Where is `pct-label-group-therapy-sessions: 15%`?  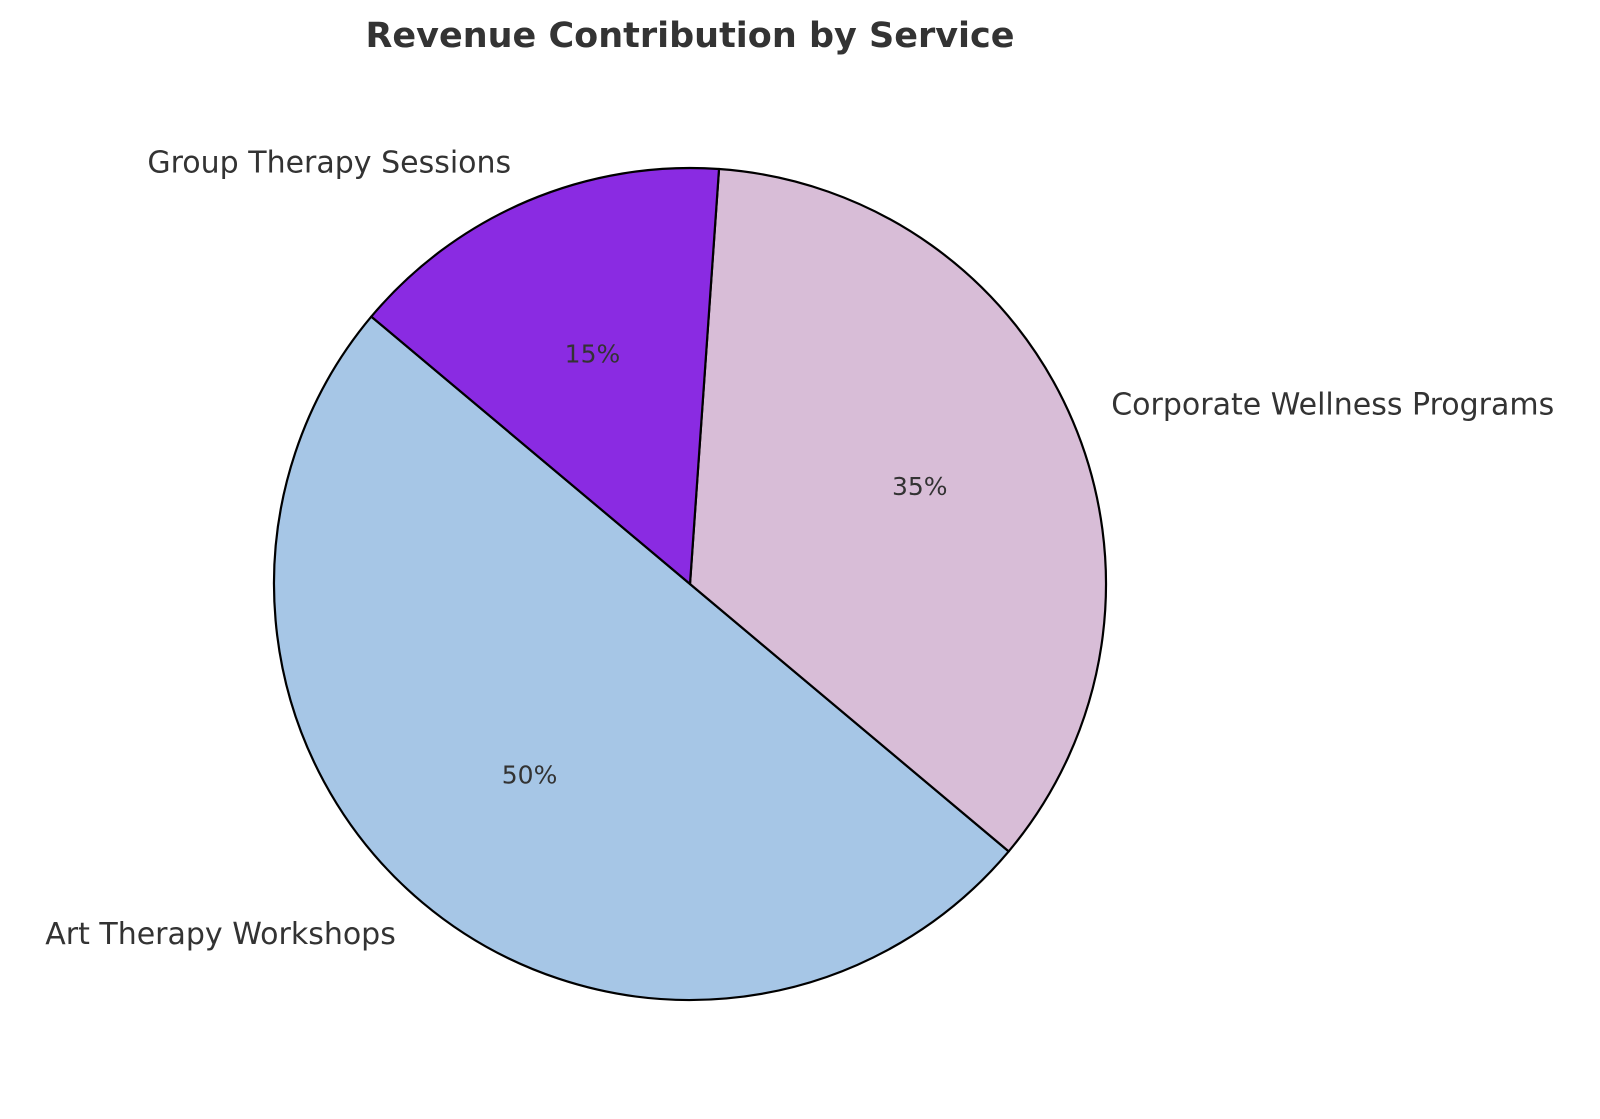
pct-label-group-therapy-sessions: 15% is located at coordinates (593, 354).